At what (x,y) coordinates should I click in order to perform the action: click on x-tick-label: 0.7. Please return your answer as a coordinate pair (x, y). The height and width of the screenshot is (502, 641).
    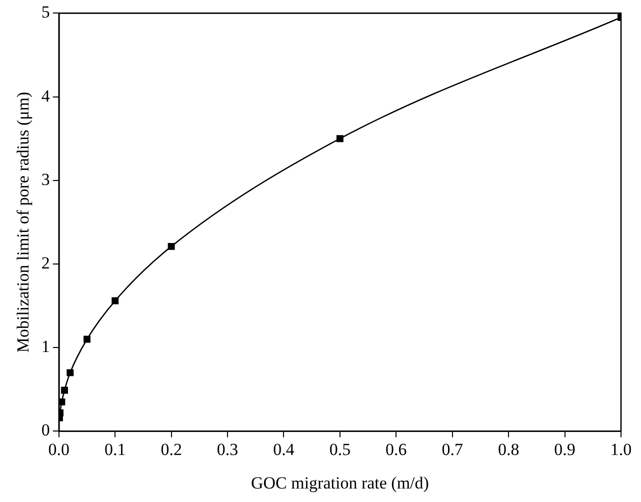
    Looking at the image, I should click on (453, 449).